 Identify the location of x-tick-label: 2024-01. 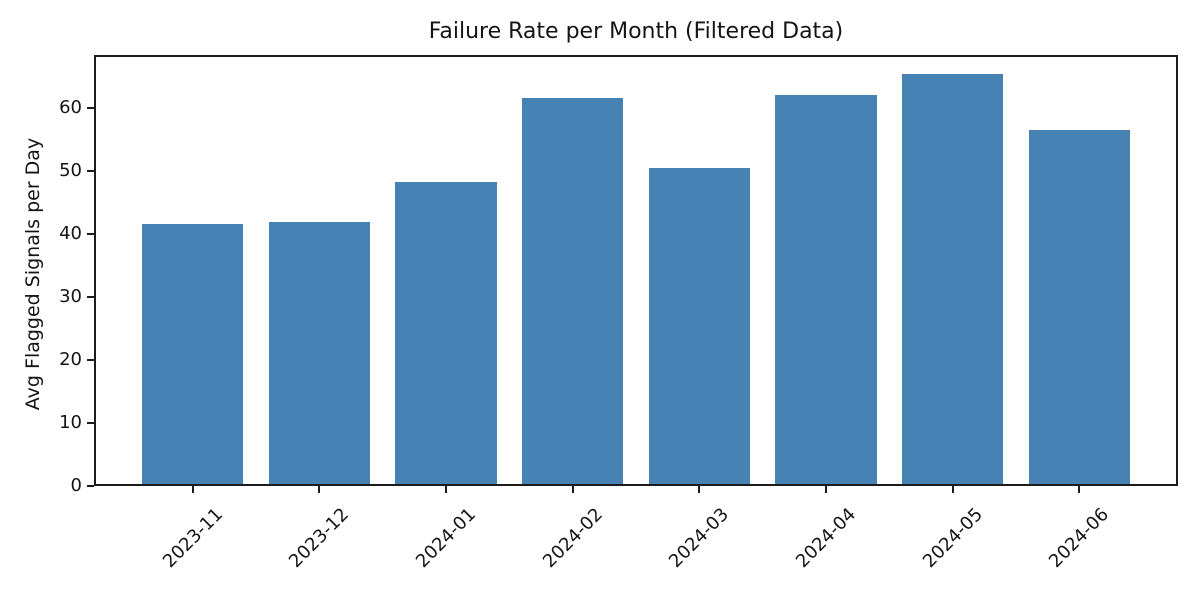
(446, 538).